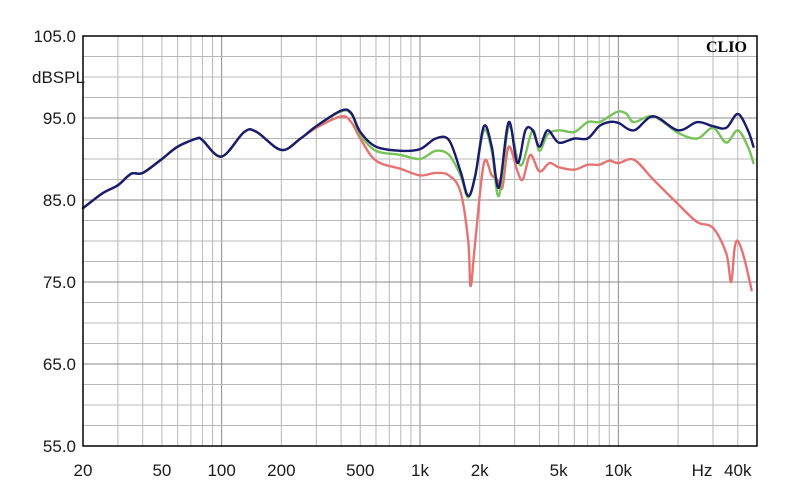 Image resolution: width=800 pixels, height=504 pixels. I want to click on x-tick-label: 20, so click(83, 470).